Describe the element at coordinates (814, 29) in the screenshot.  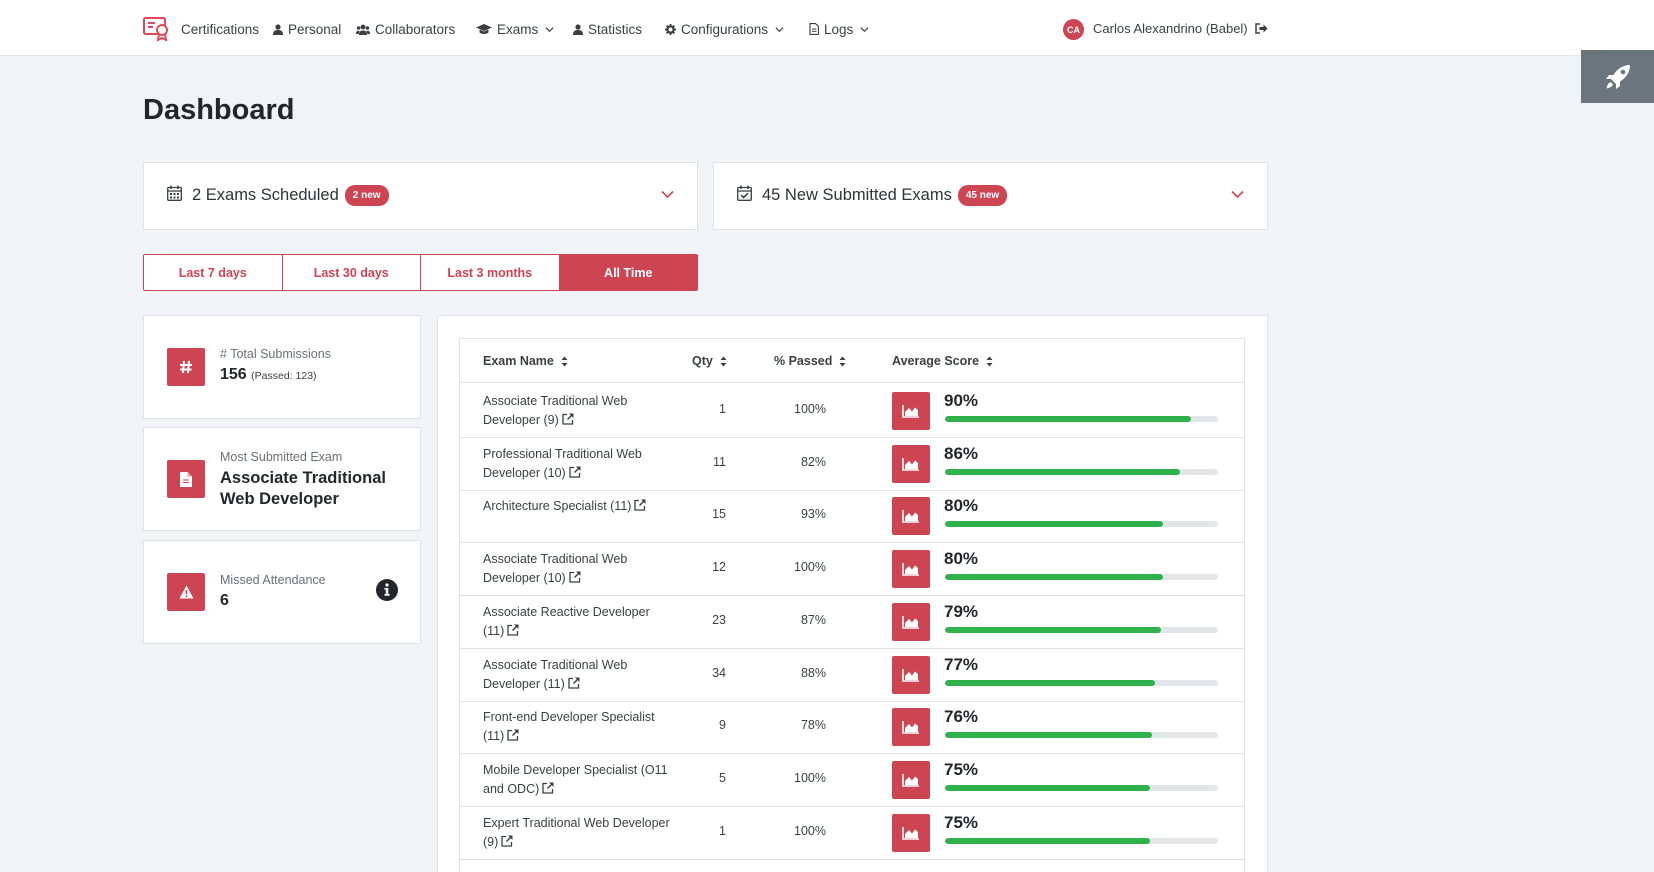
I see `file-icon` at that location.